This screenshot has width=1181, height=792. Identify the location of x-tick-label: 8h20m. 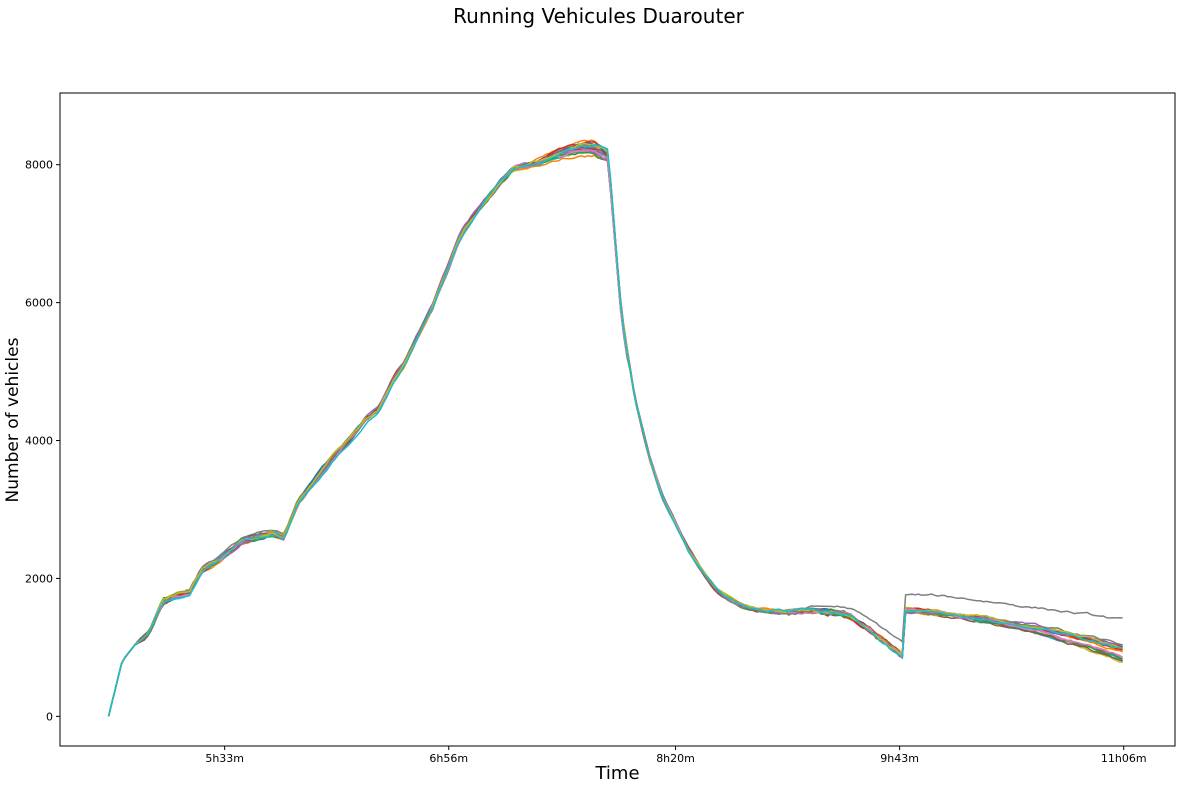
(675, 758).